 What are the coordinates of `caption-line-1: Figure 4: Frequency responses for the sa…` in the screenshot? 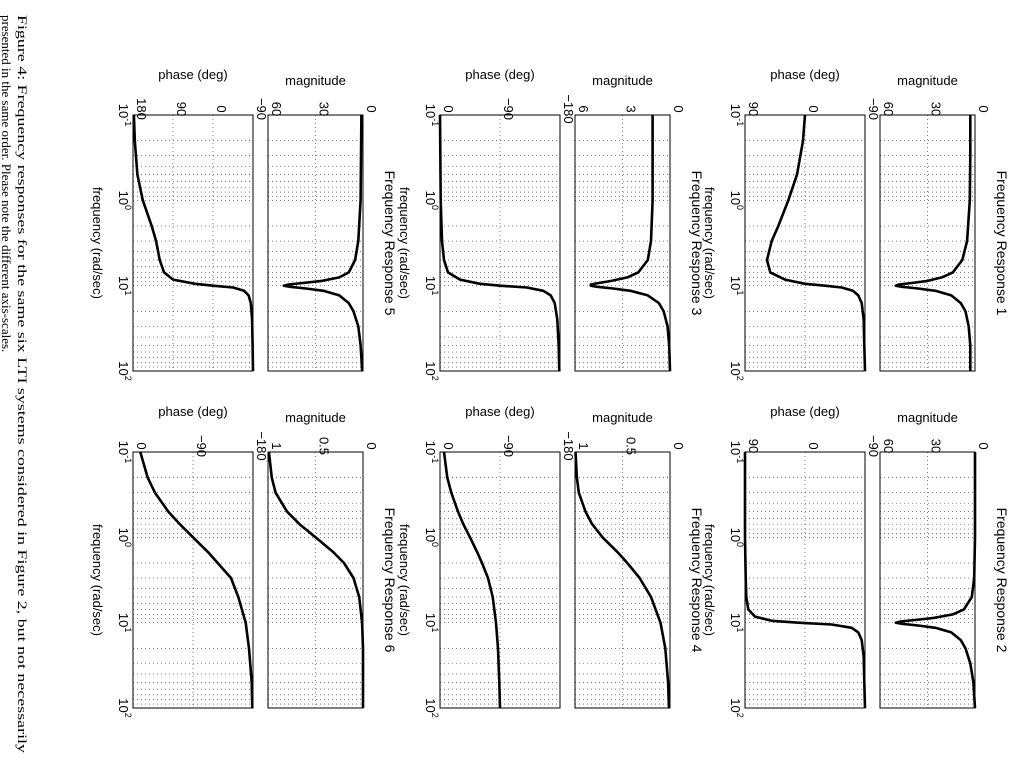 It's located at (22, 384).